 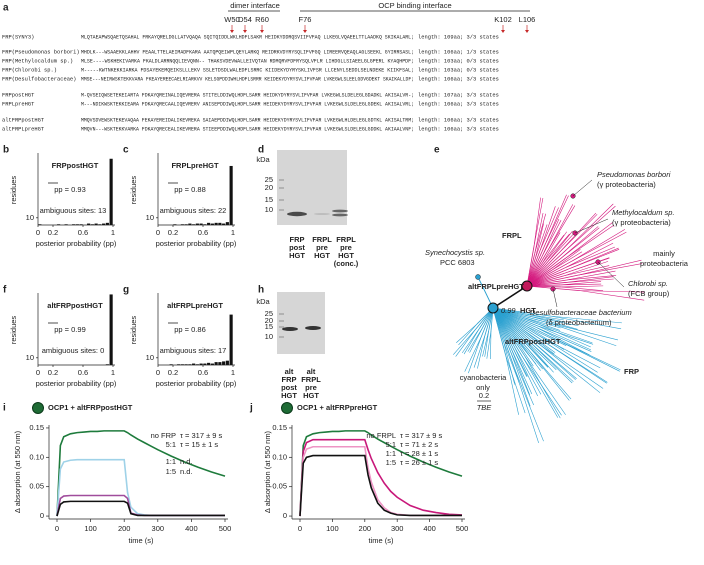 I want to click on clade-label: FRPL, so click(x=512, y=235).